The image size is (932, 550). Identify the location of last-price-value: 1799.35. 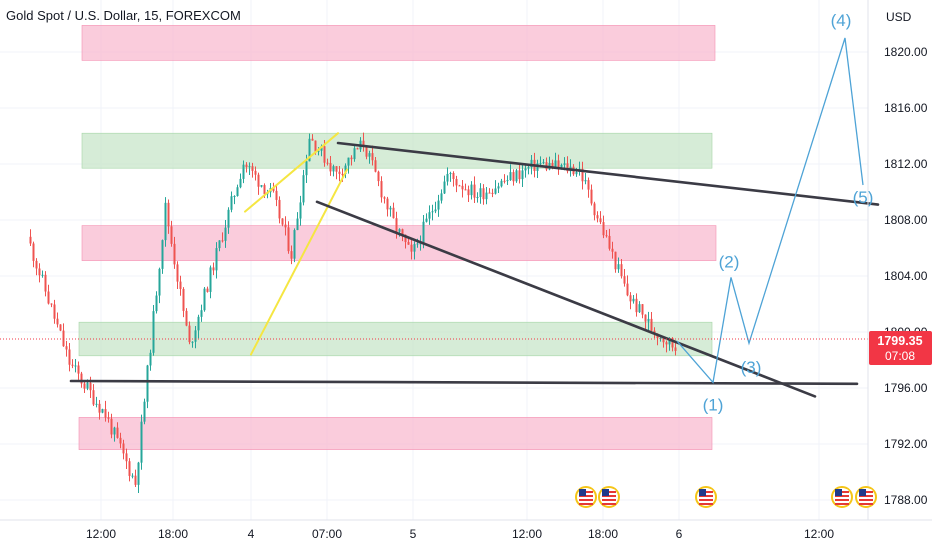
(899, 341).